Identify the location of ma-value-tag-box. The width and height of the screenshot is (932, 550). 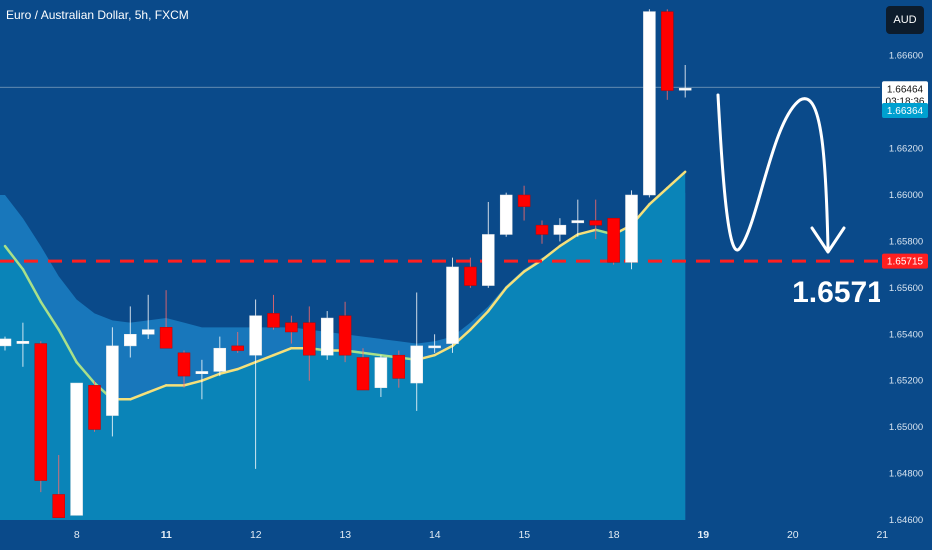
(905, 110).